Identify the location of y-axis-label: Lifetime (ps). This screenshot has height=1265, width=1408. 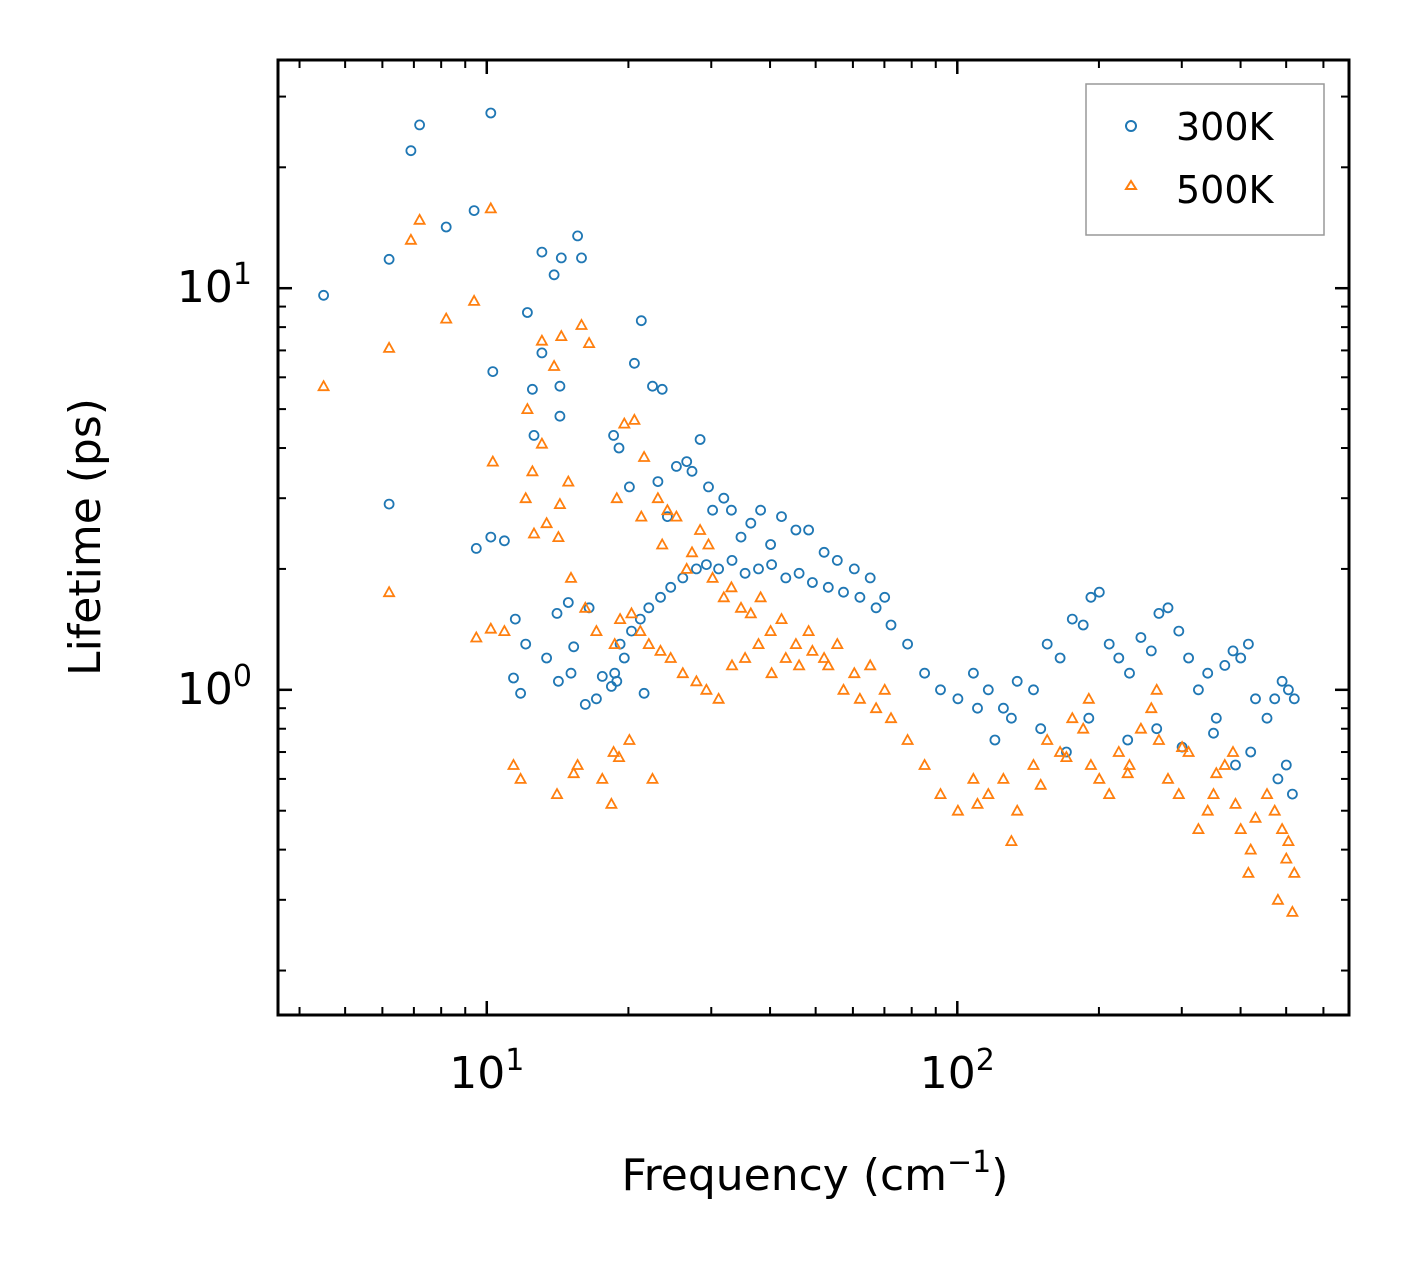
(85, 537).